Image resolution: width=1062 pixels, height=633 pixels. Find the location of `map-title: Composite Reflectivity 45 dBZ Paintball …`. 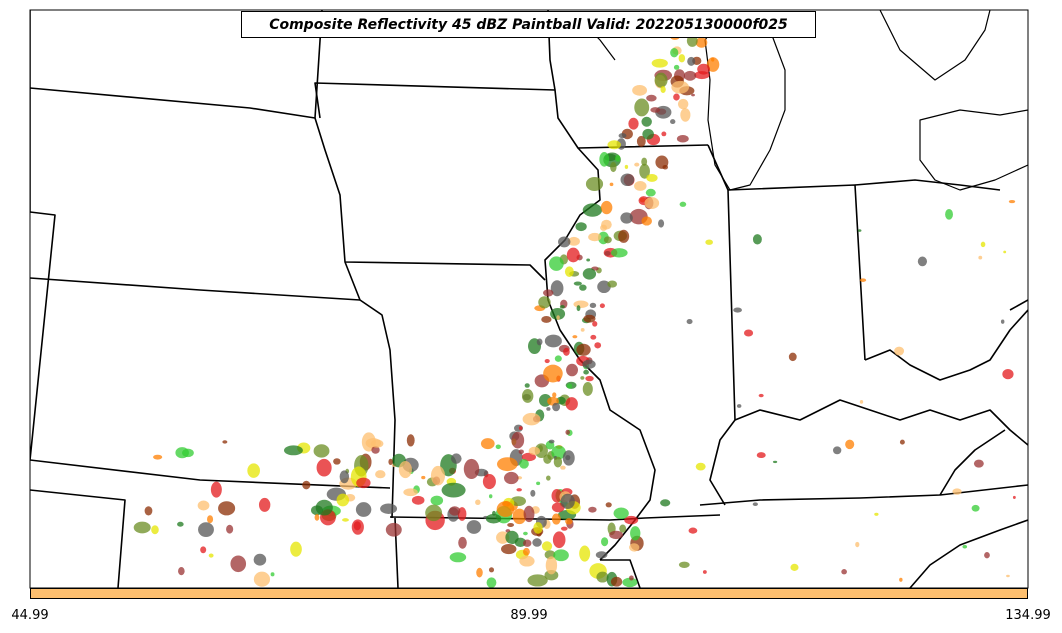

map-title: Composite Reflectivity 45 dBZ Paintball … is located at coordinates (528, 24).